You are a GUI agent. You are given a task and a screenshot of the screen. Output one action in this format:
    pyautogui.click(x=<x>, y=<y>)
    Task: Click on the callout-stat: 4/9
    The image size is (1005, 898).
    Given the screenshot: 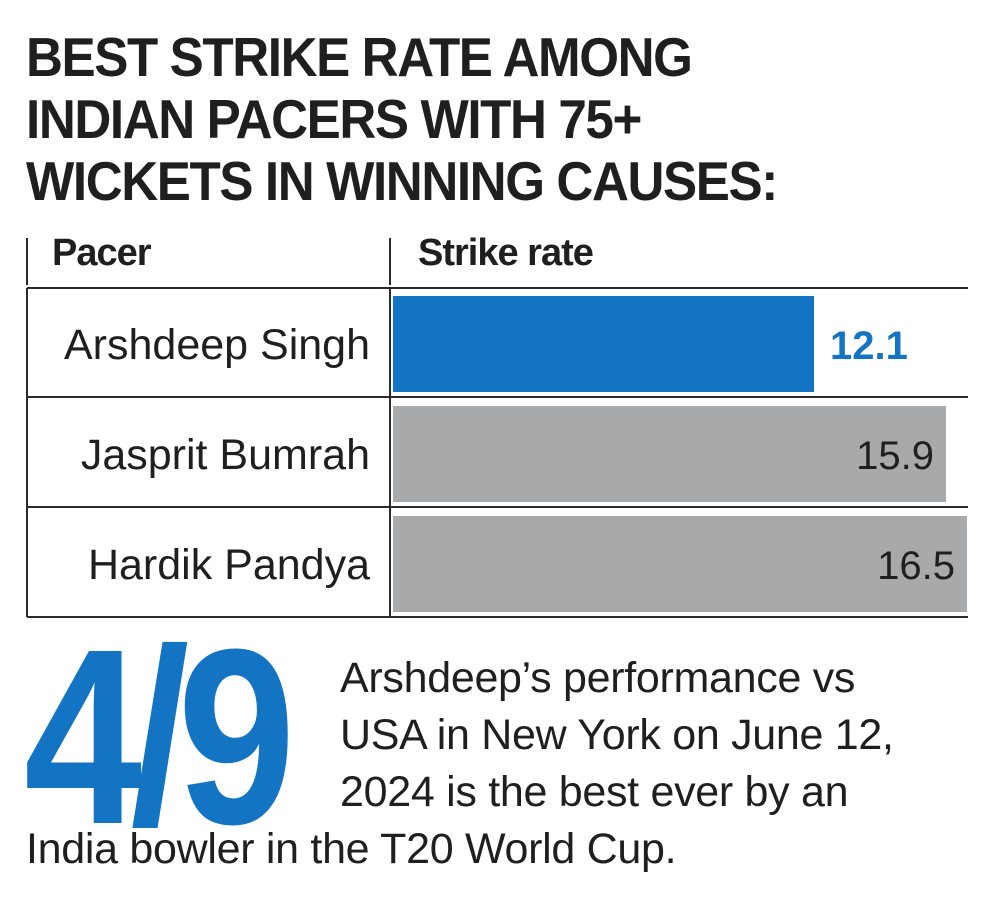 What is the action you would take?
    pyautogui.click(x=160, y=736)
    